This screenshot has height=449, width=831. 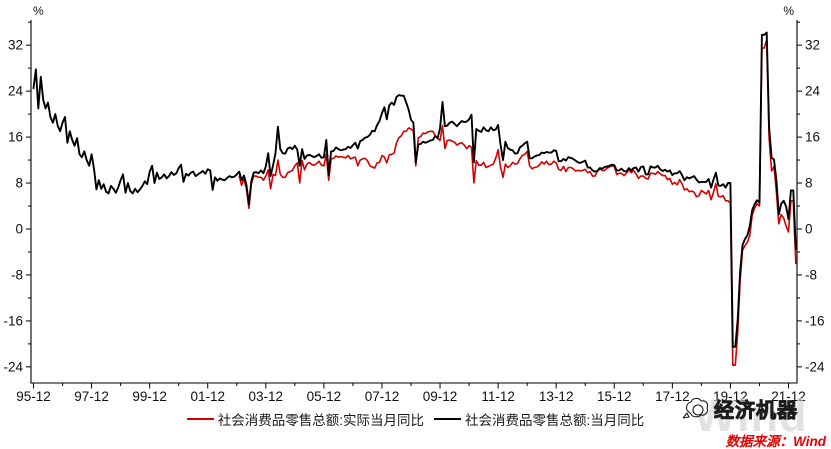 I want to click on svg-text: 07-12, so click(x=382, y=396).